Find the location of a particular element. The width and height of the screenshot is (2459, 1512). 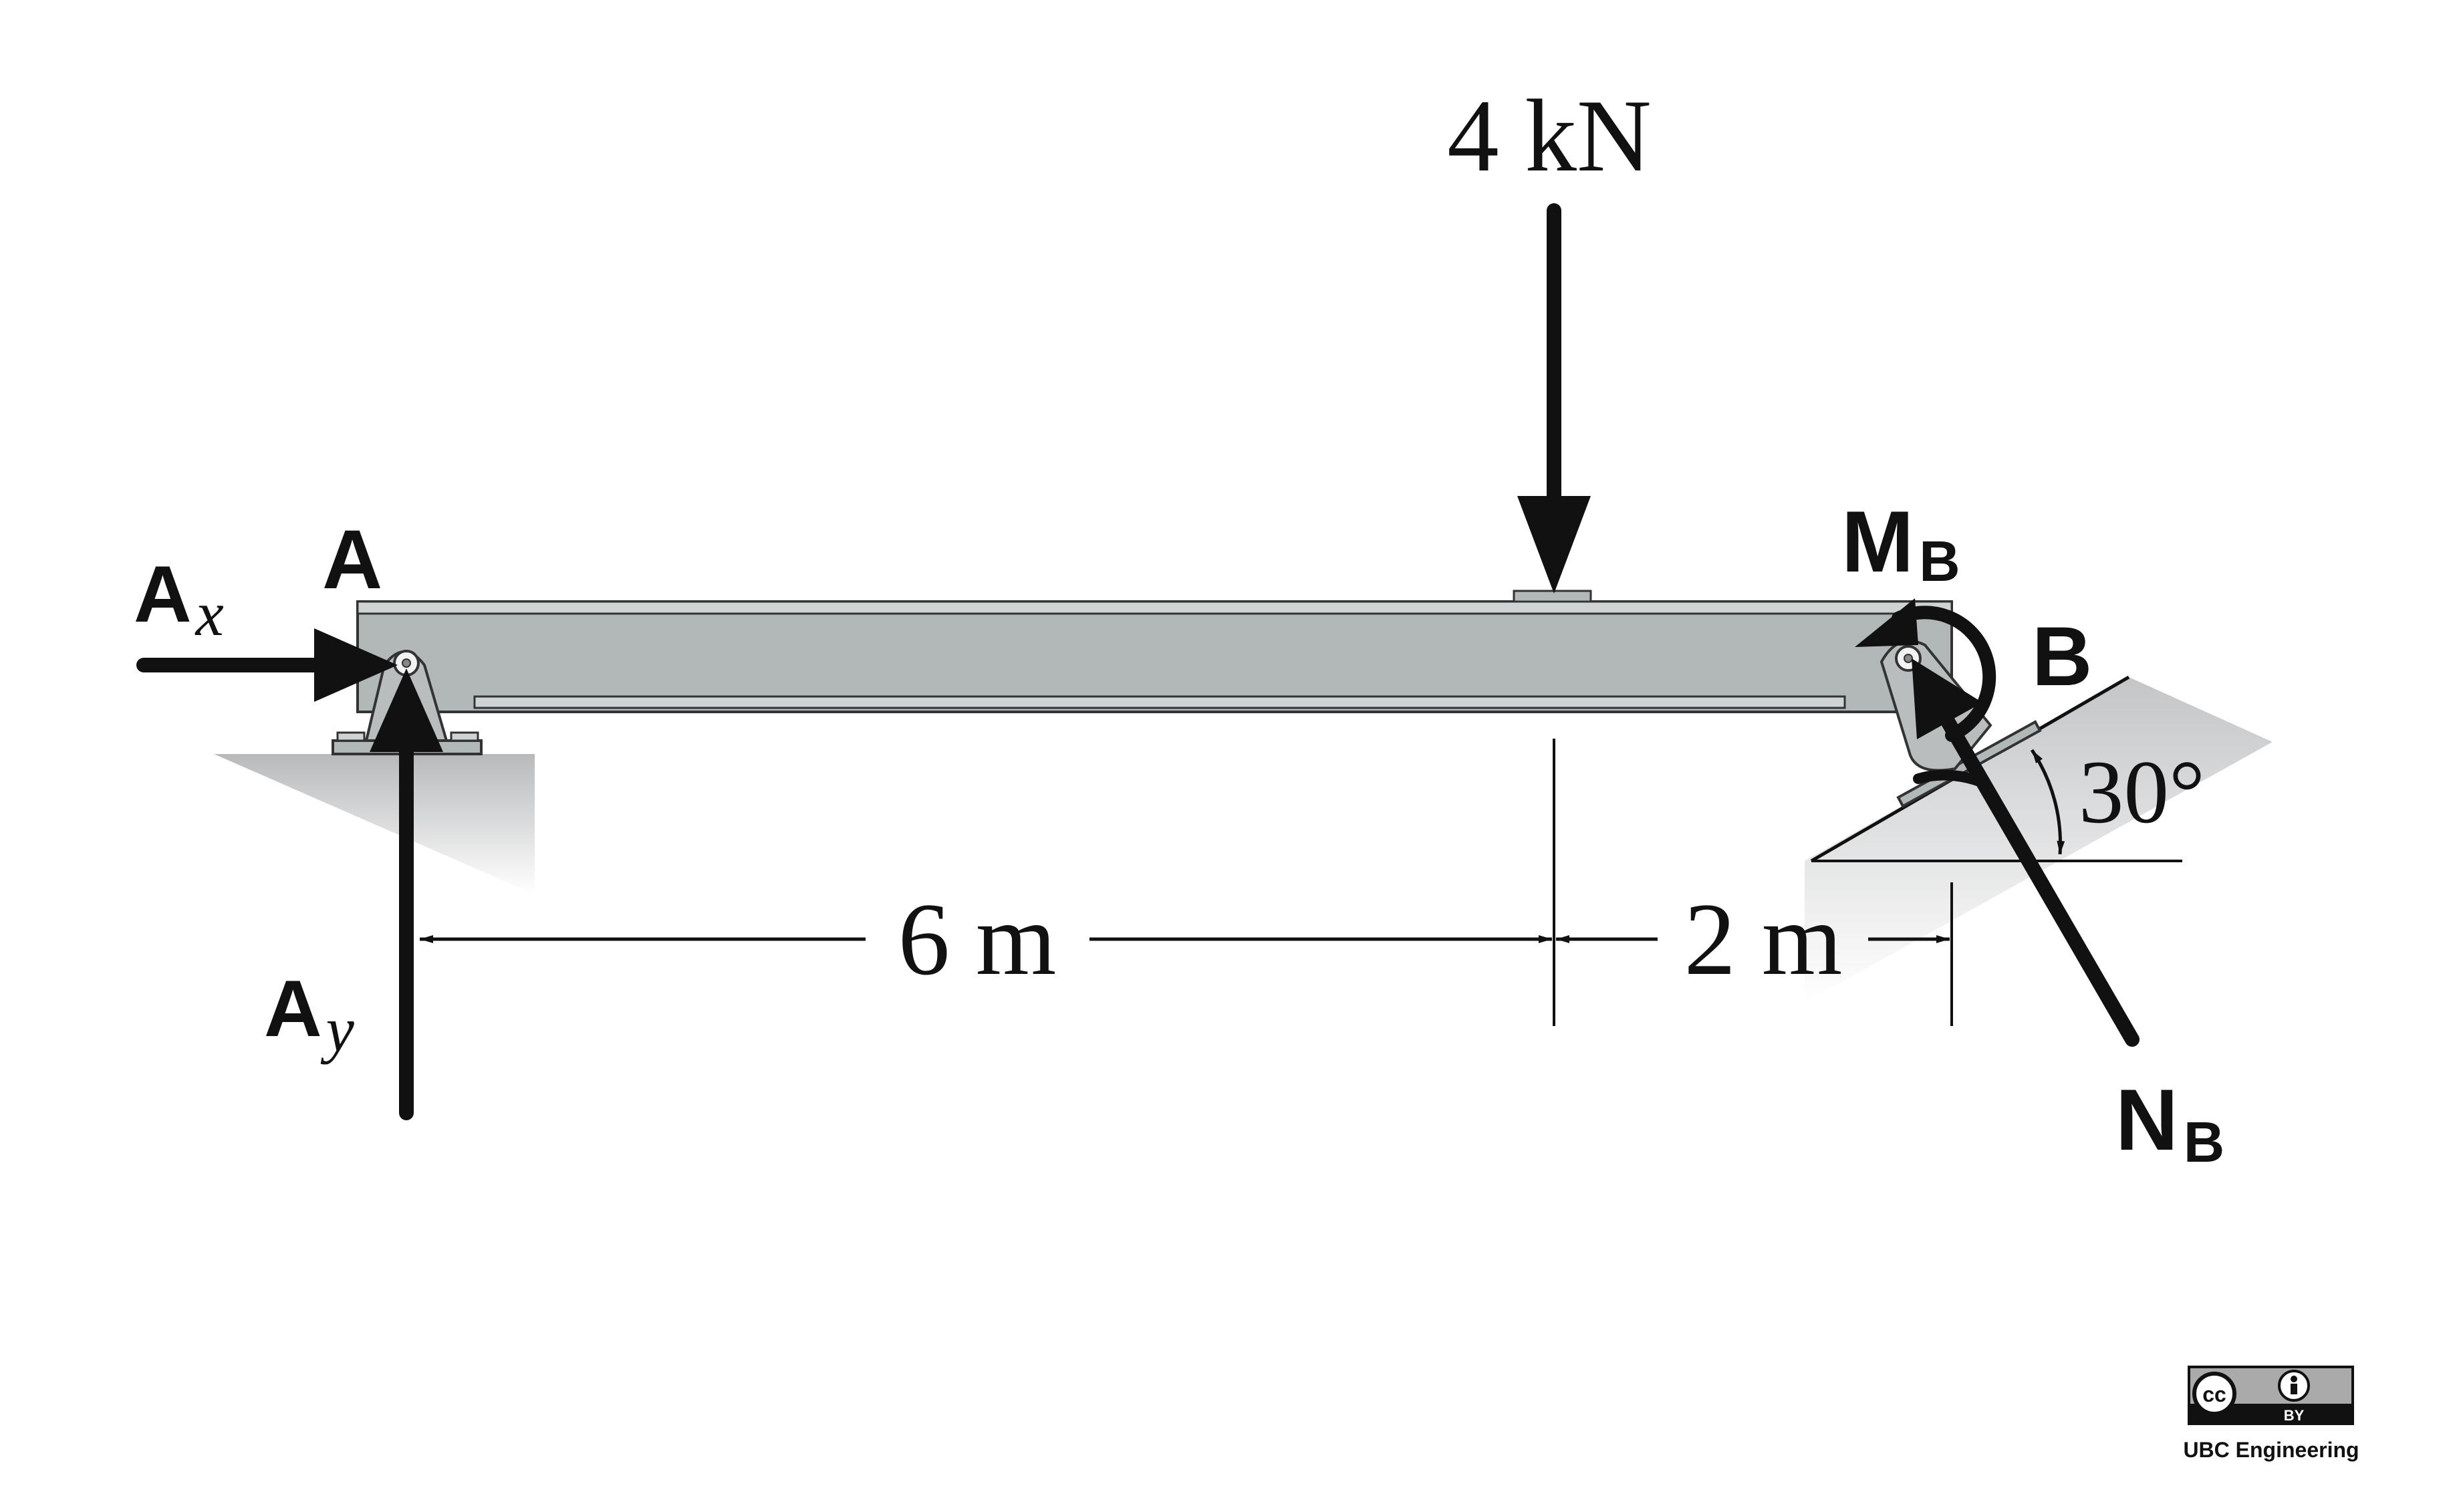

ax-main: A is located at coordinates (163, 594).